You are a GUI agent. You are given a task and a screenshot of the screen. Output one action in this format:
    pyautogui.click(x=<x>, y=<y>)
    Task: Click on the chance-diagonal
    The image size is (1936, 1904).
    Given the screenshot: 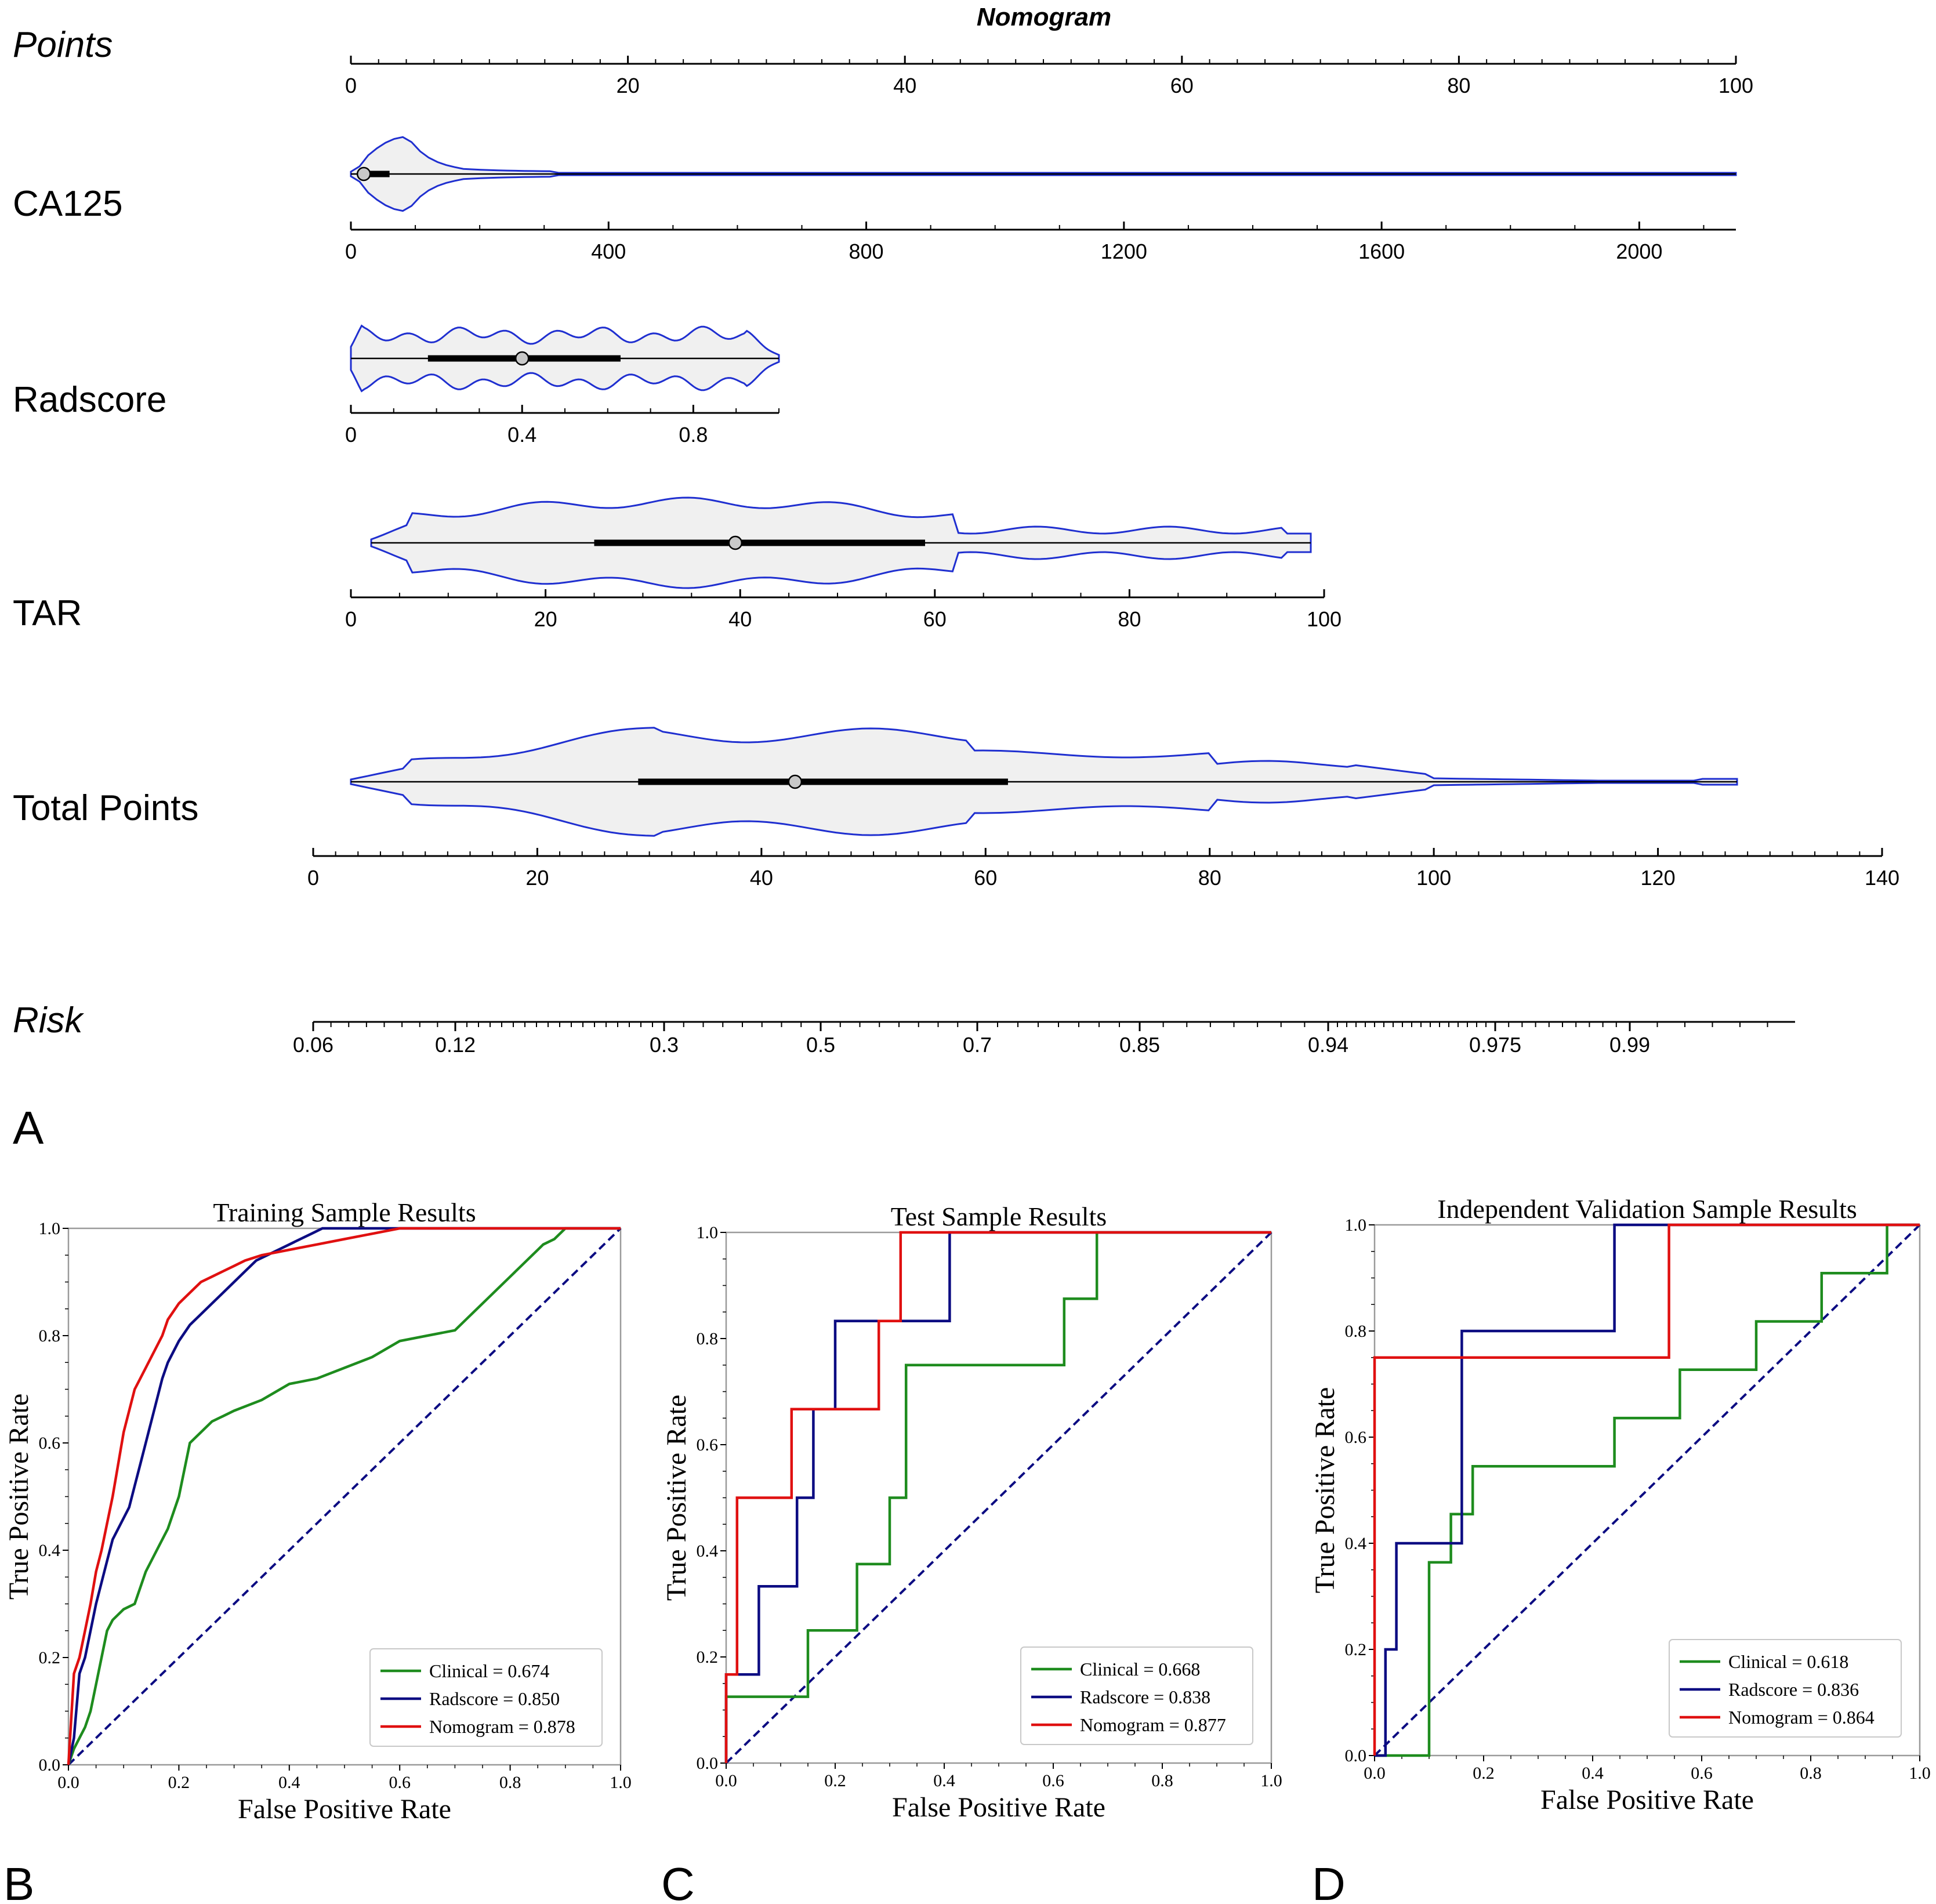 What is the action you would take?
    pyautogui.click(x=344, y=1496)
    